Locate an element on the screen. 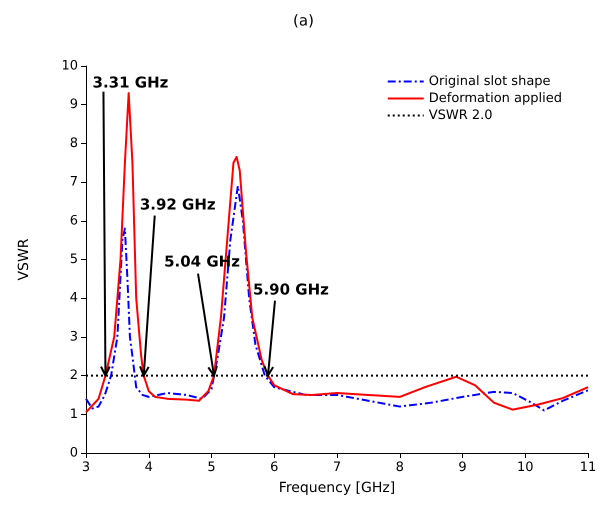 The height and width of the screenshot is (518, 607). x-axis-title: Frequency [GHz] is located at coordinates (337, 488).